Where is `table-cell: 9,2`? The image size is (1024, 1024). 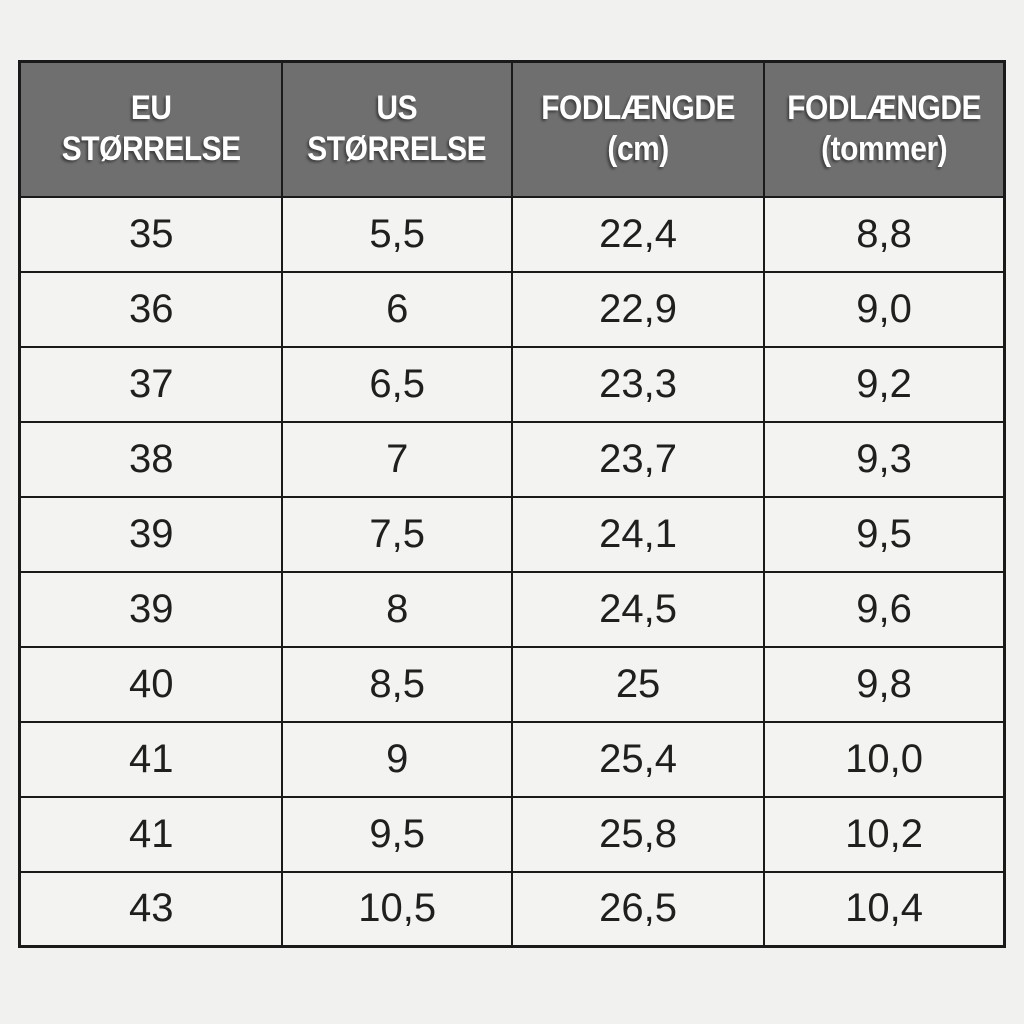 table-cell: 9,2 is located at coordinates (884, 384).